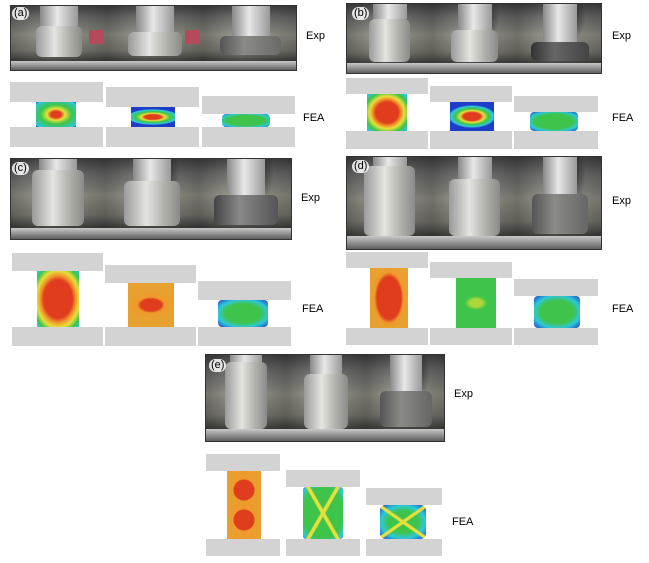 The height and width of the screenshot is (563, 649). Describe the element at coordinates (21, 13) in the screenshot. I see `panel-tag: (a)` at that location.